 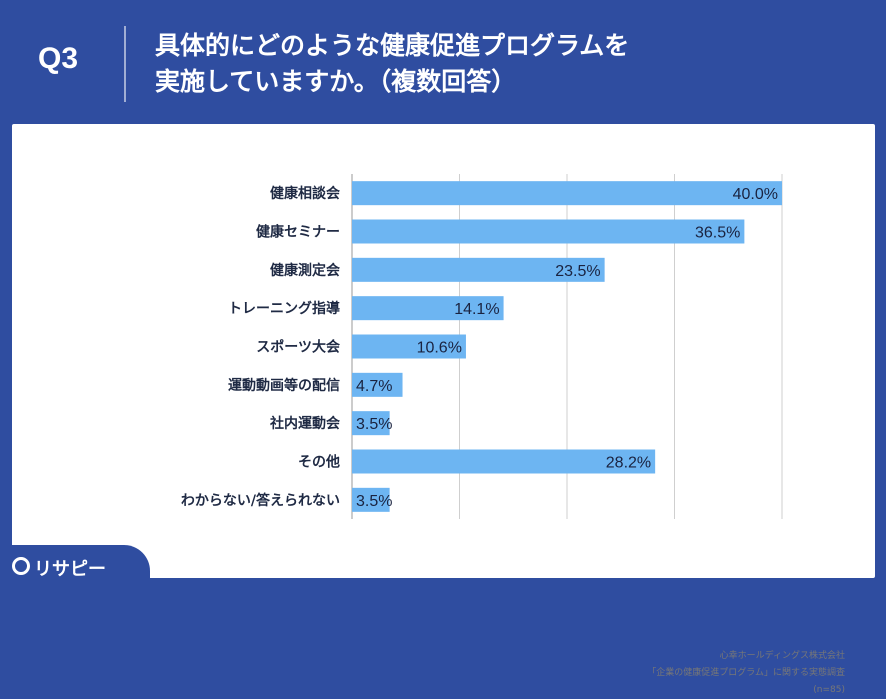 What do you see at coordinates (505, 64) in the screenshot?
I see `question-text: 具体的にどのような健康促進プログラムを 実施していますか。（複数回答）` at bounding box center [505, 64].